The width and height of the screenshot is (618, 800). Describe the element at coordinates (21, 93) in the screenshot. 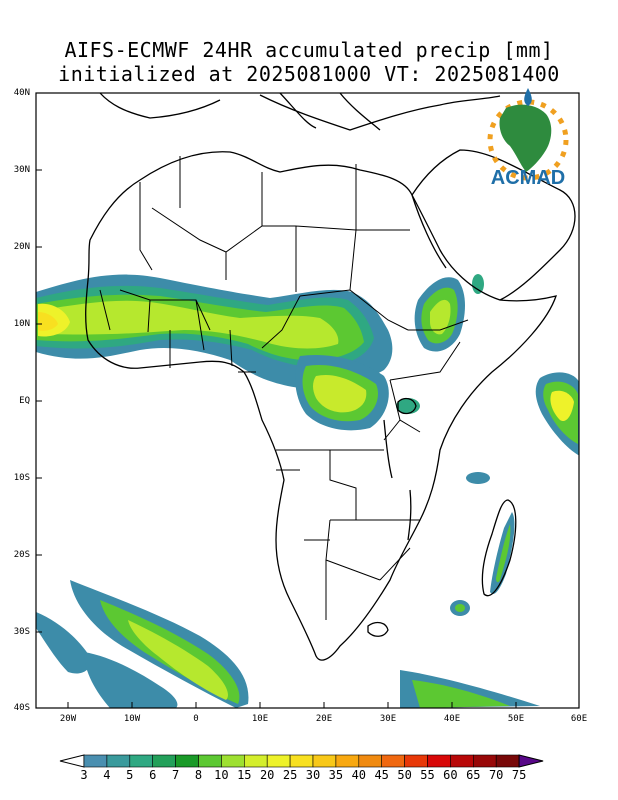

I see `lat-label-40n: 40N` at that location.